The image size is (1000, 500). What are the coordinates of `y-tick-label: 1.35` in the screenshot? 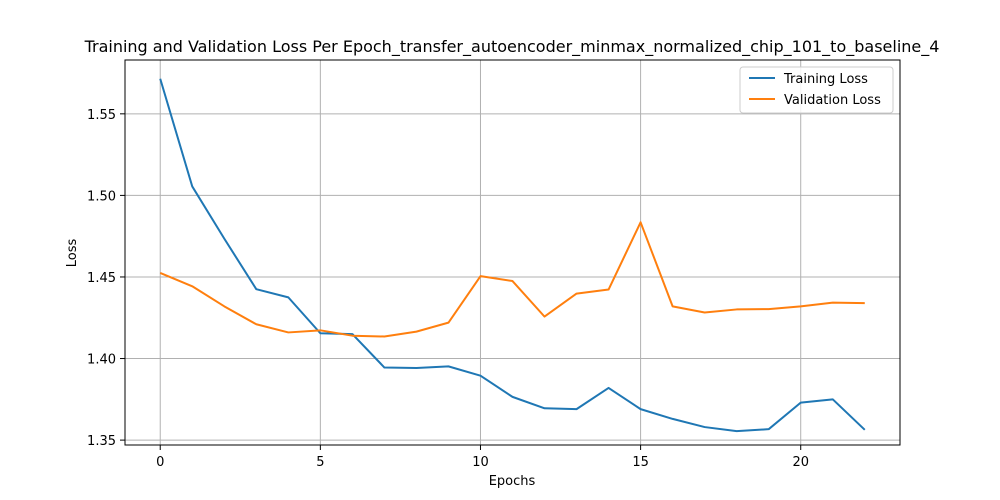 It's located at (101, 441).